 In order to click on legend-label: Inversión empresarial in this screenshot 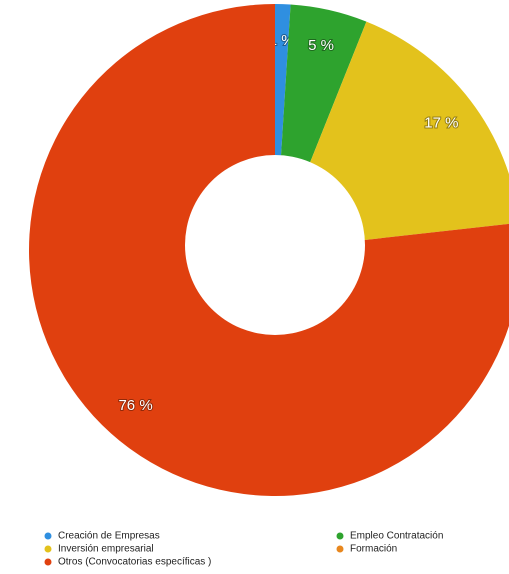, I will do `click(106, 549)`.